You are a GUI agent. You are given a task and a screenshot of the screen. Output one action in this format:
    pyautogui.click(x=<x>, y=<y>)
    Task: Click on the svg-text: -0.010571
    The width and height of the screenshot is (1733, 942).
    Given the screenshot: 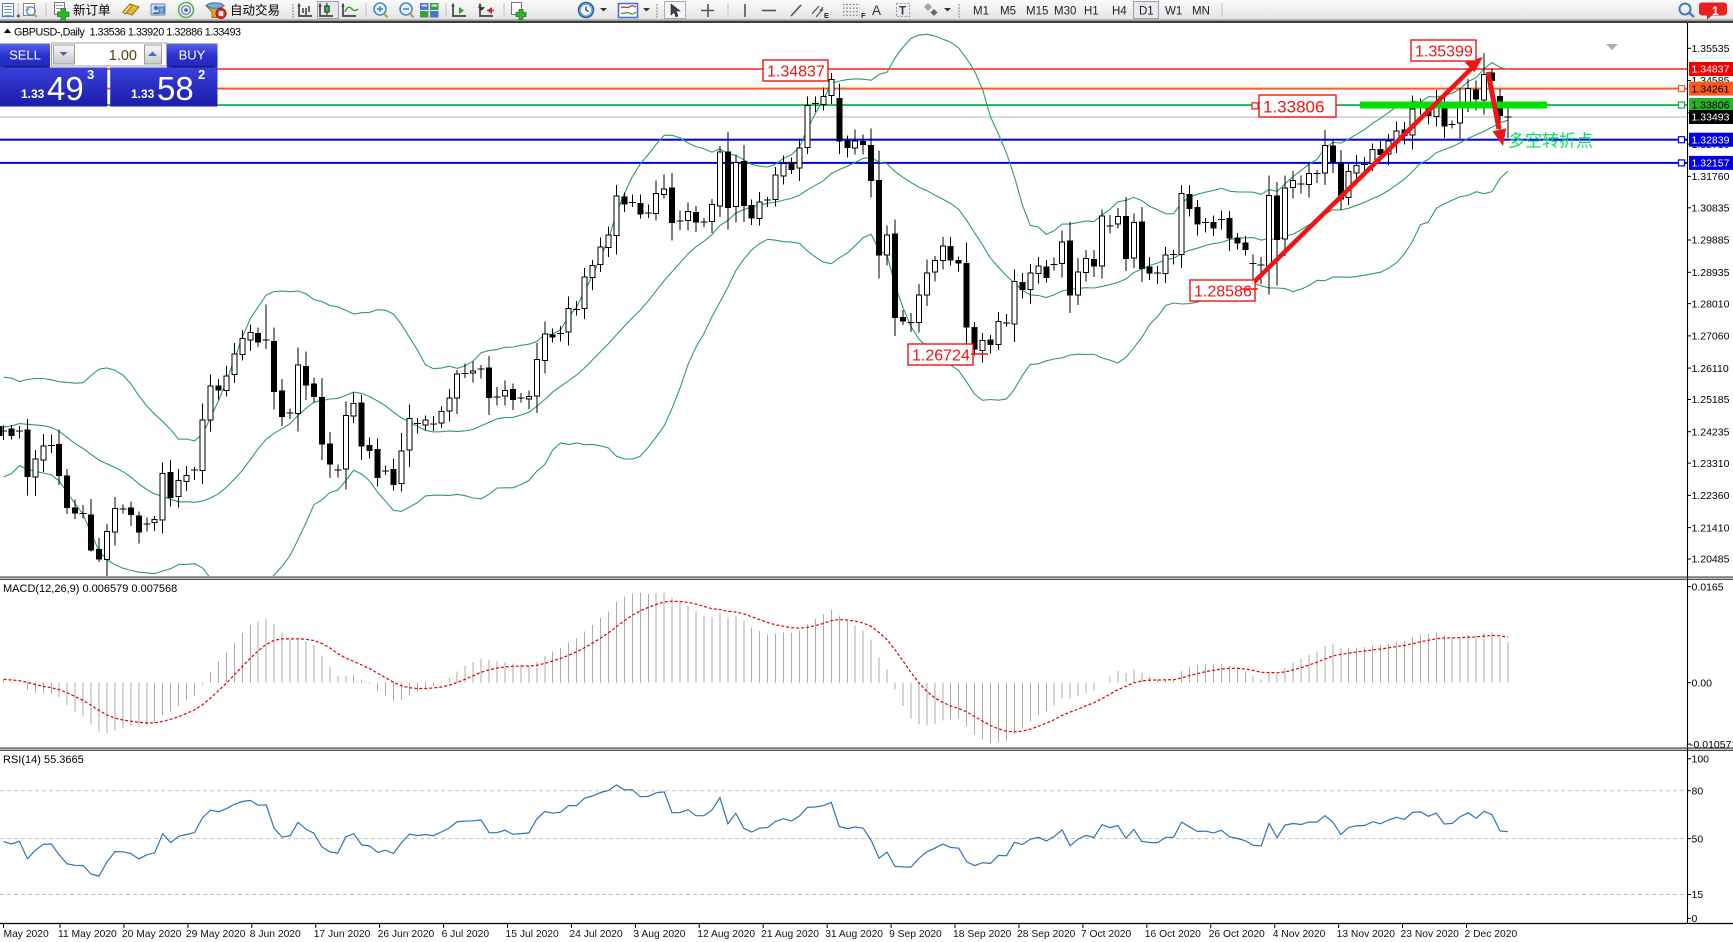 What is the action you would take?
    pyautogui.click(x=1711, y=745)
    